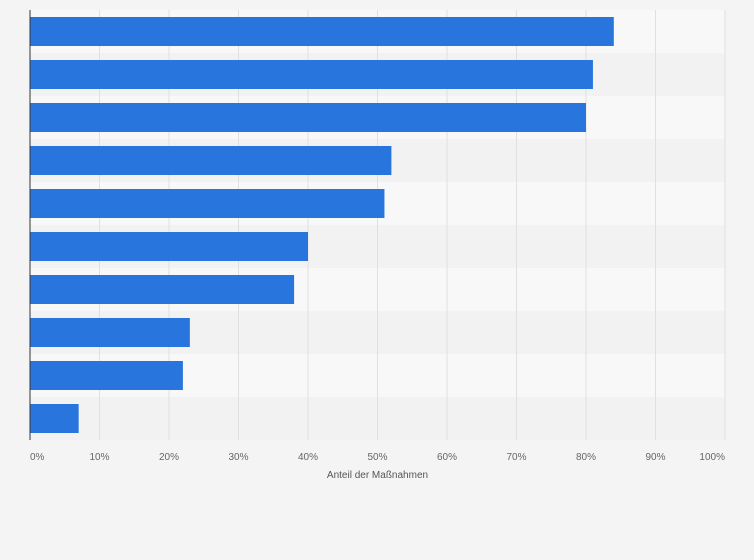 Image resolution: width=754 pixels, height=560 pixels. What do you see at coordinates (586, 457) in the screenshot?
I see `x-tick-label: 80%` at bounding box center [586, 457].